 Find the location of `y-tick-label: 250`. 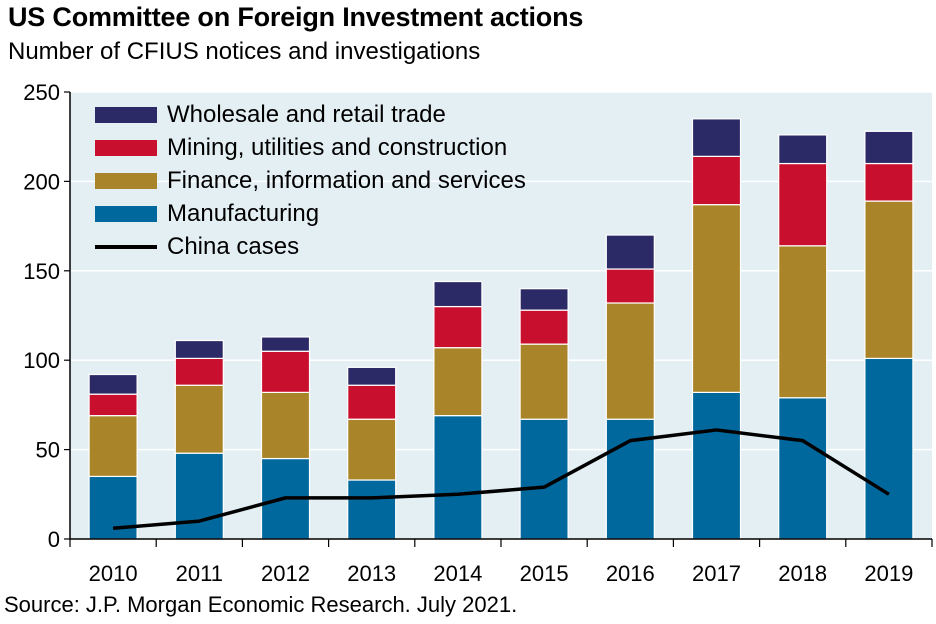

y-tick-label: 250 is located at coordinates (41, 92).